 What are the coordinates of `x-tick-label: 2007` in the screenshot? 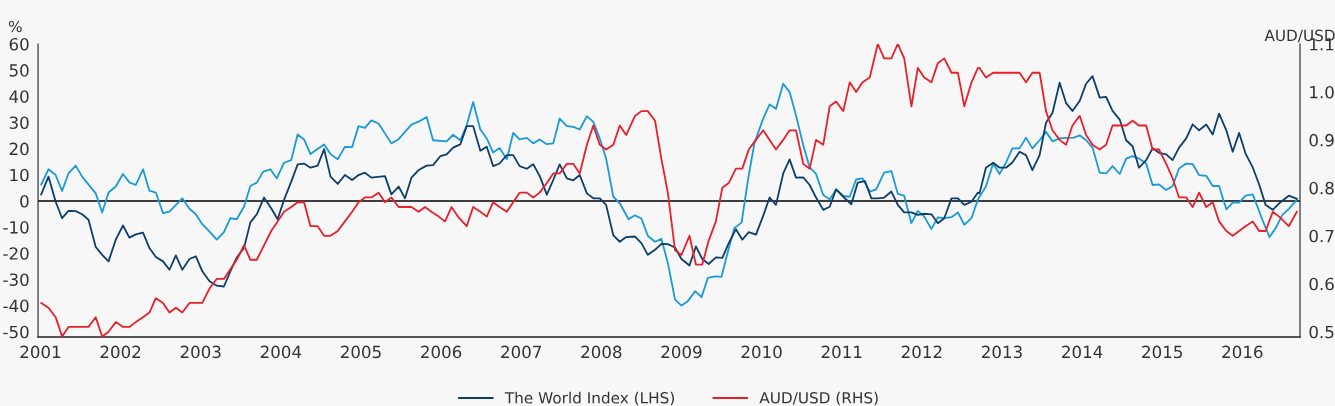 It's located at (521, 352).